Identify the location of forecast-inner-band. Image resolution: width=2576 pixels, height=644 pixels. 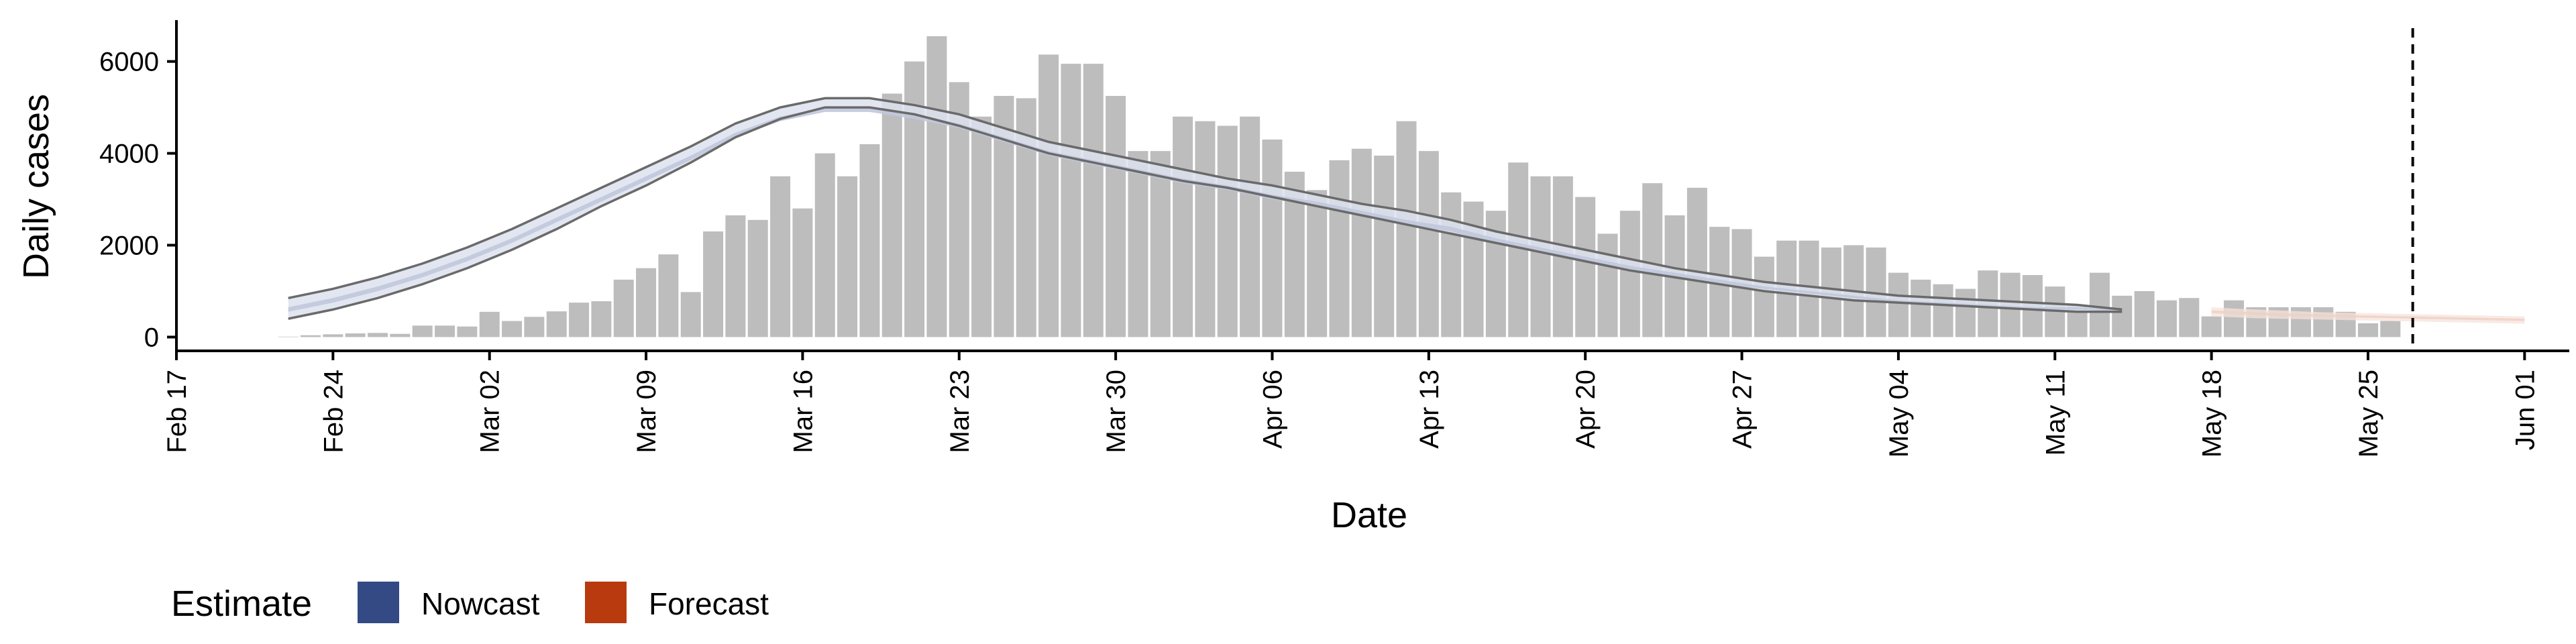
(2368, 315).